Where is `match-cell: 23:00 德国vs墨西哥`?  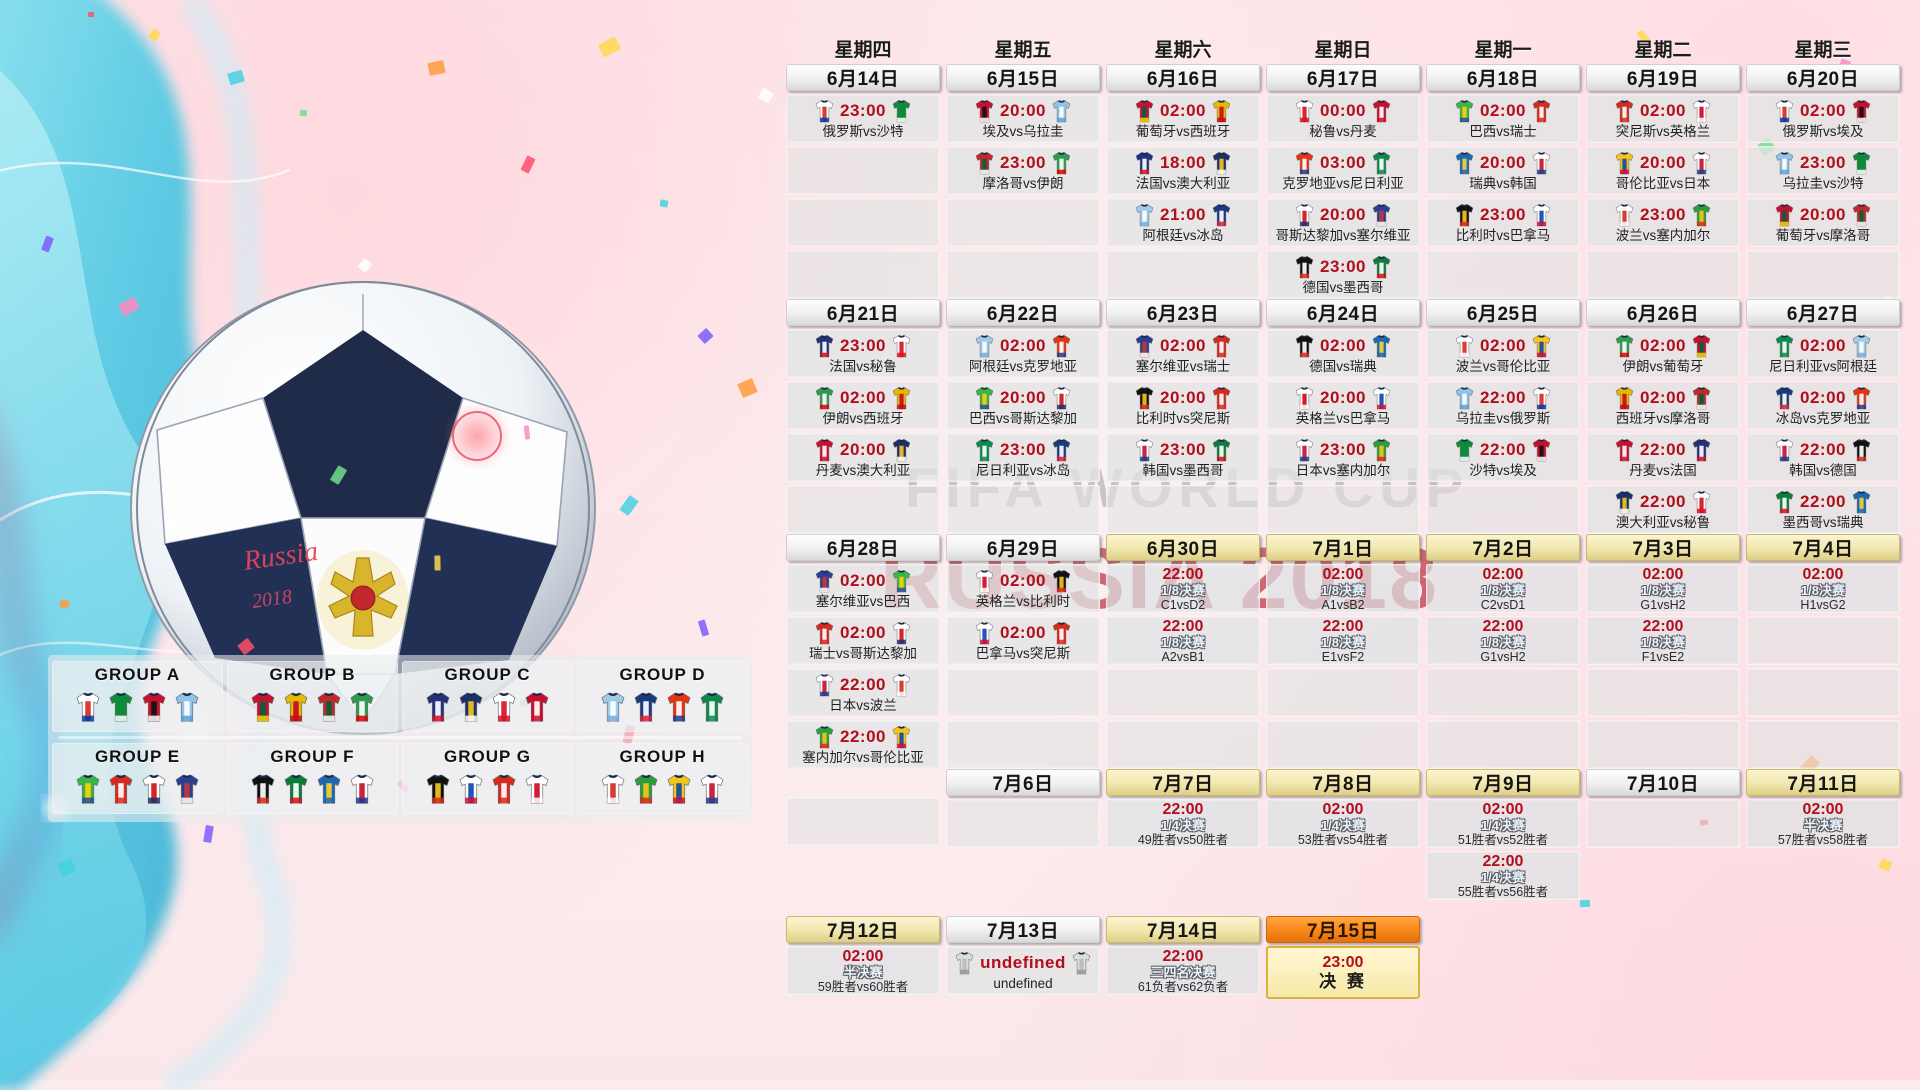
match-cell: 23:00 德国vs墨西哥 is located at coordinates (1343, 274).